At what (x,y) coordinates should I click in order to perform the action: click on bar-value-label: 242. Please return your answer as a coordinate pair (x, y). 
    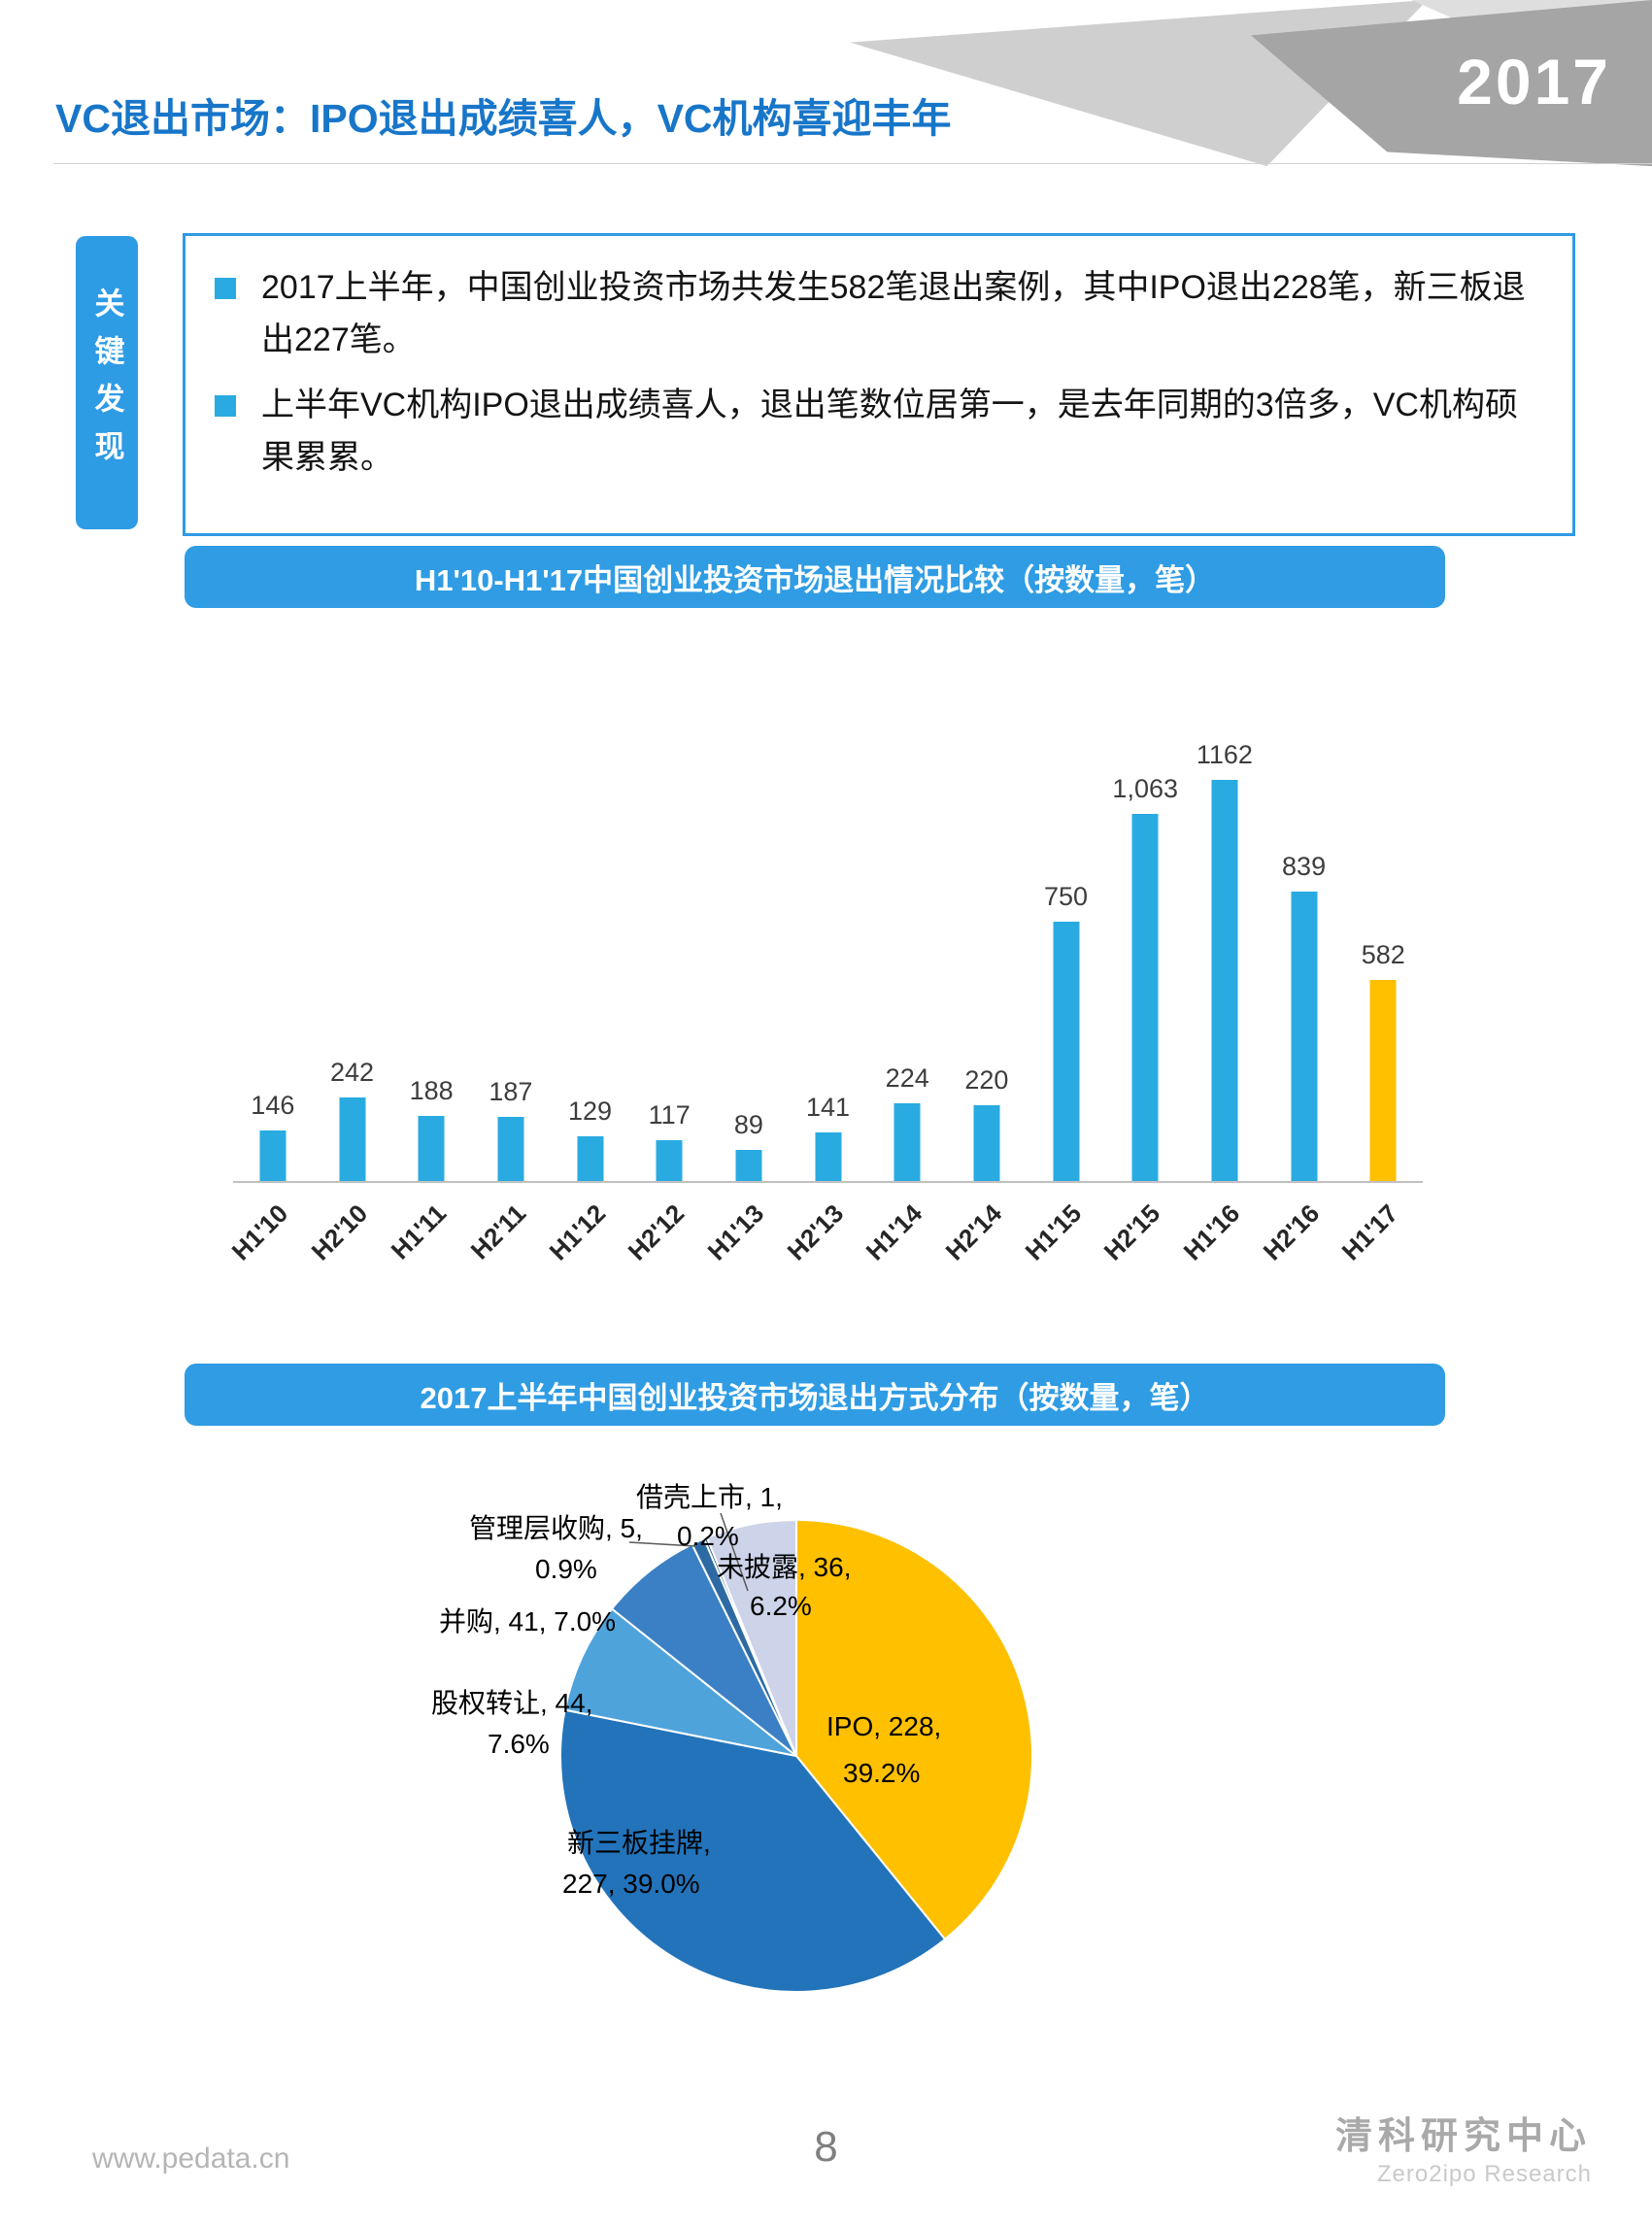
    Looking at the image, I should click on (352, 1072).